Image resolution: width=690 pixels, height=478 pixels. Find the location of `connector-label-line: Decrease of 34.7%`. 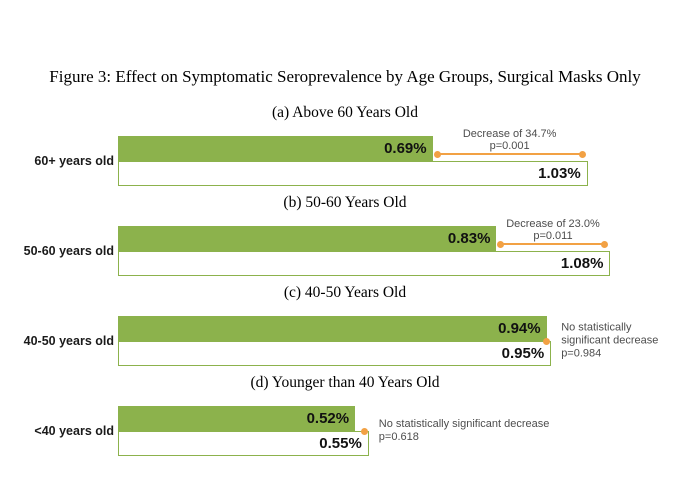

connector-label-line: Decrease of 34.7% is located at coordinates (509, 134).